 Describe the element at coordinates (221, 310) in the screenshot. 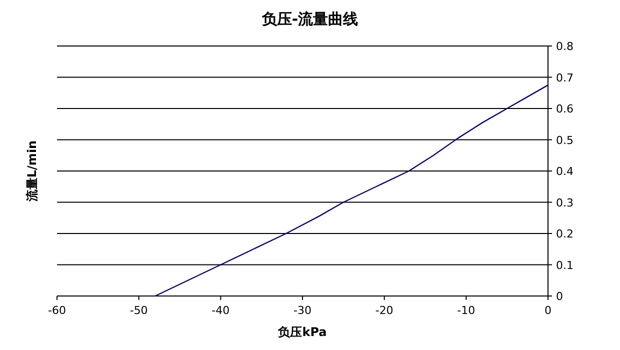

I see `x-tick-label: -40` at that location.